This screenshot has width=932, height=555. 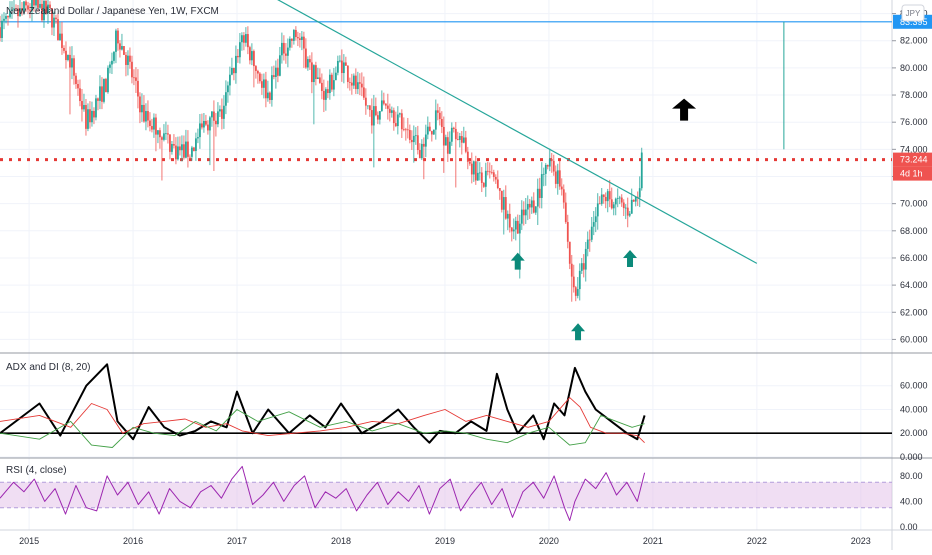 What do you see at coordinates (914, 95) in the screenshot?
I see `y-tick-label: 78.000` at bounding box center [914, 95].